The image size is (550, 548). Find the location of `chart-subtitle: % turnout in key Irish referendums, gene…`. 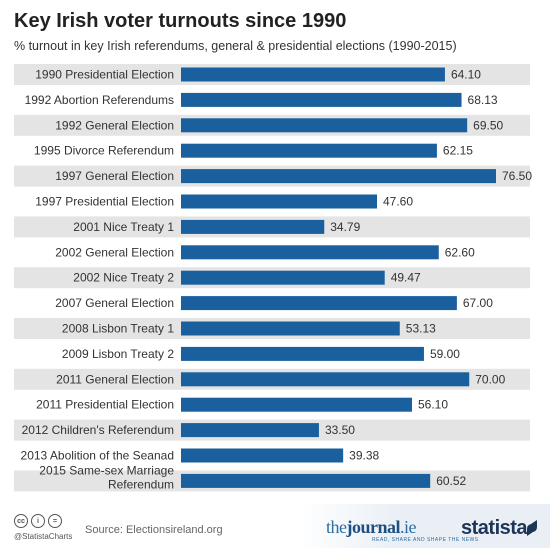

chart-subtitle: % turnout in key Irish referendums, gene… is located at coordinates (235, 46).